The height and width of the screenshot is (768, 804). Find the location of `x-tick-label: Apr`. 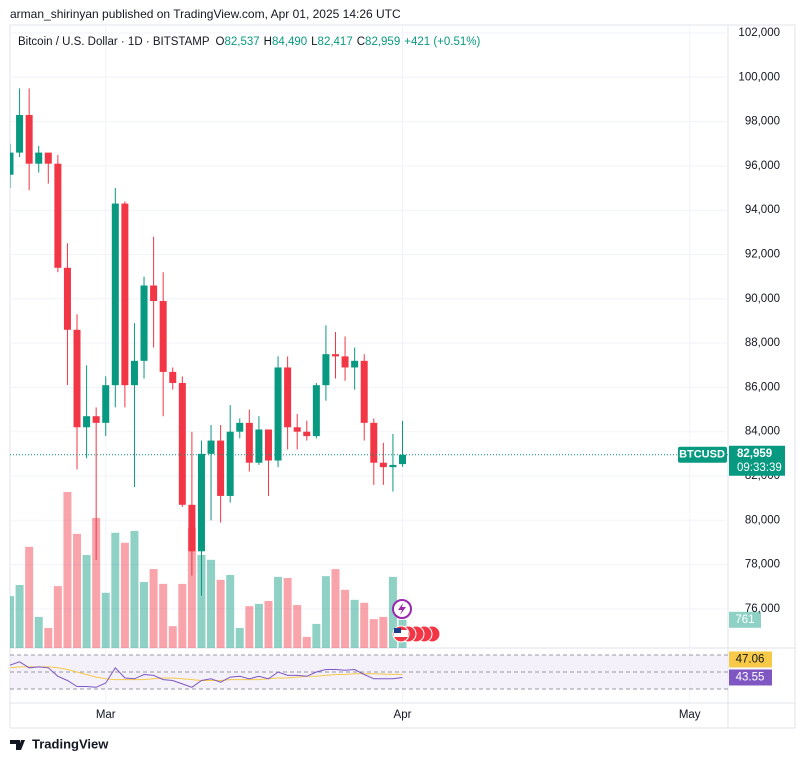

x-tick-label: Apr is located at coordinates (403, 715).